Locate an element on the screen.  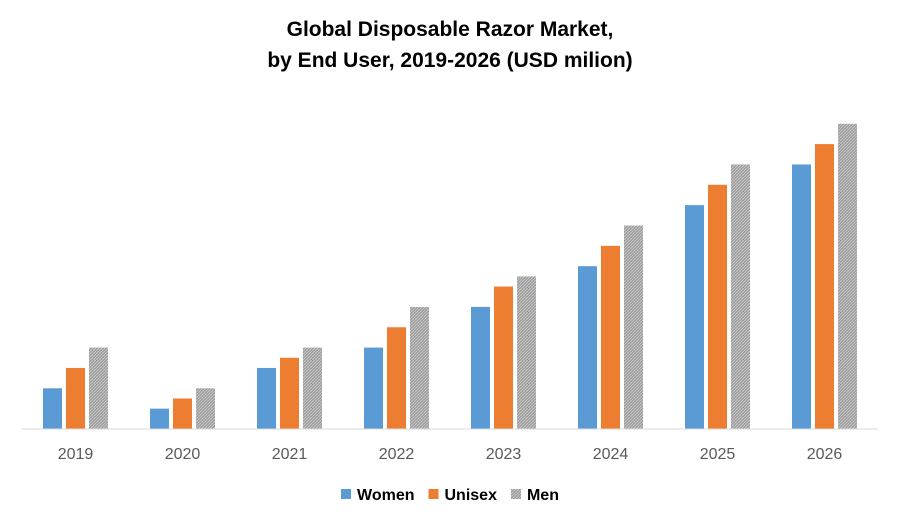
legend-swatch-men is located at coordinates (515, 494).